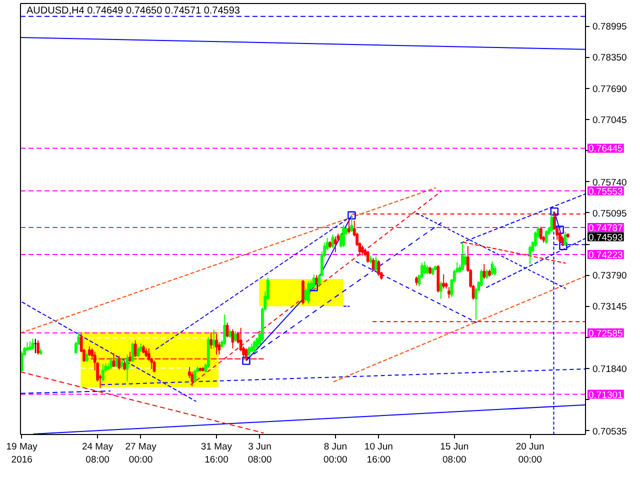  I want to click on y-tick-label: 0.78350, so click(609, 58).